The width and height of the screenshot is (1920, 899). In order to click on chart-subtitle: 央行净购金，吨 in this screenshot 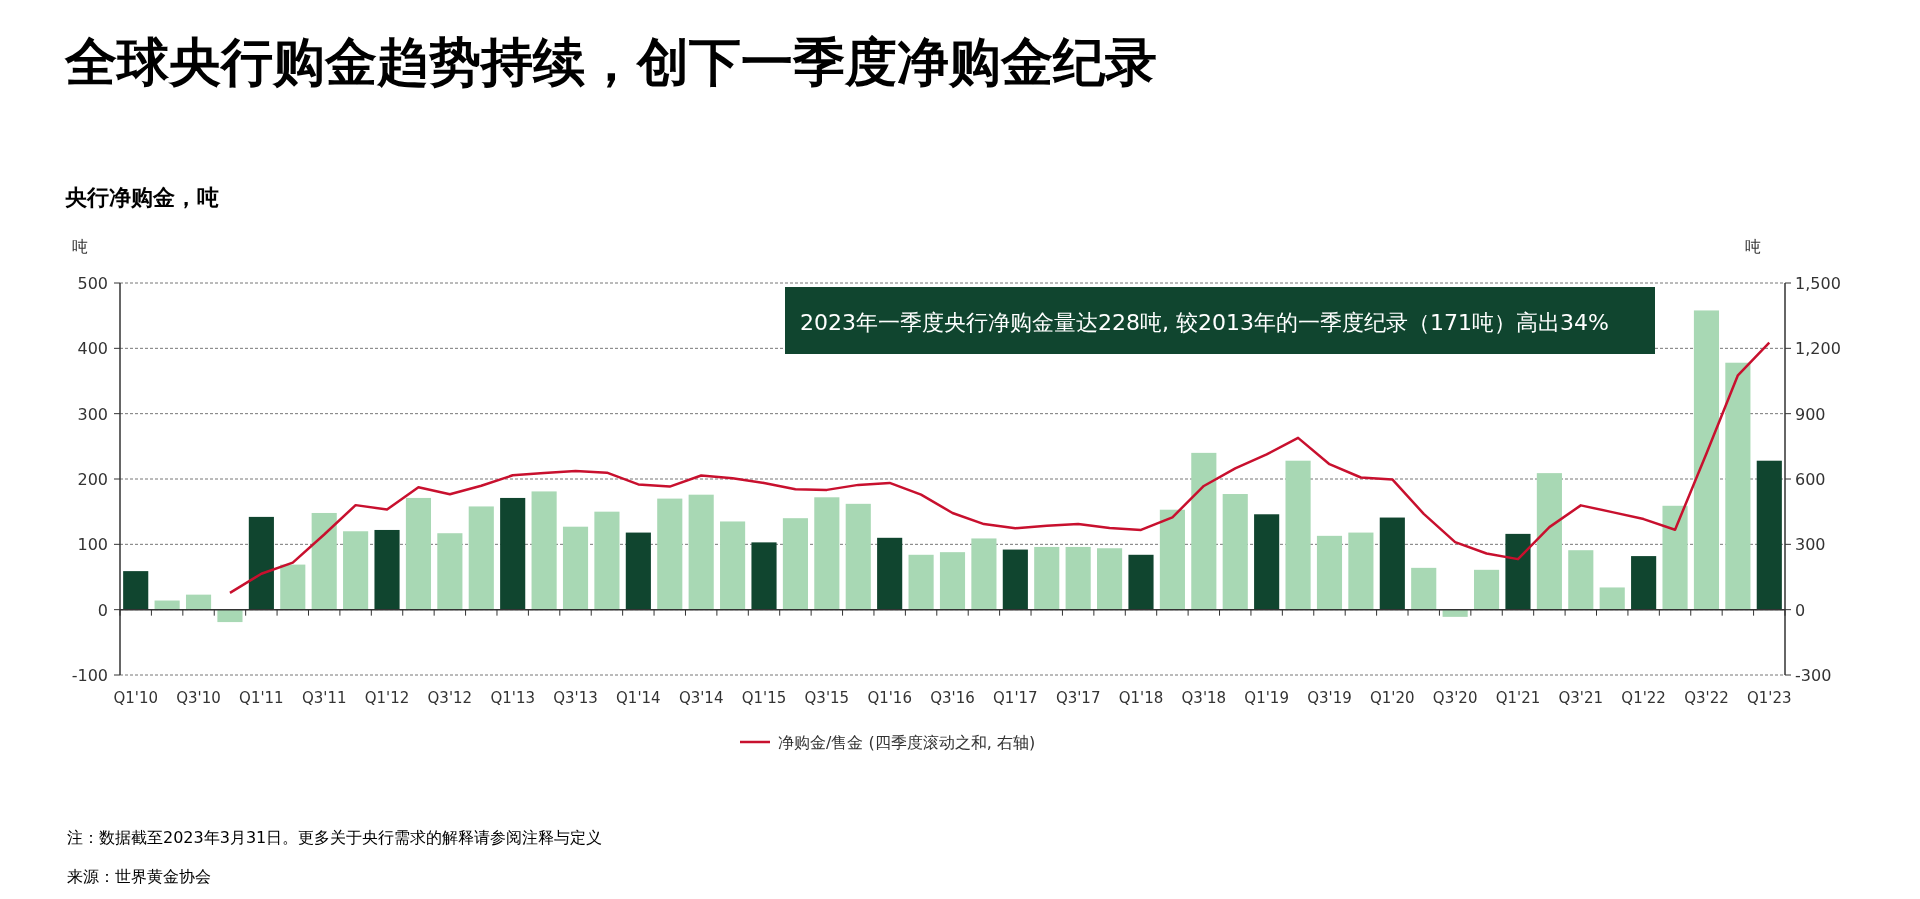, I will do `click(142, 197)`.